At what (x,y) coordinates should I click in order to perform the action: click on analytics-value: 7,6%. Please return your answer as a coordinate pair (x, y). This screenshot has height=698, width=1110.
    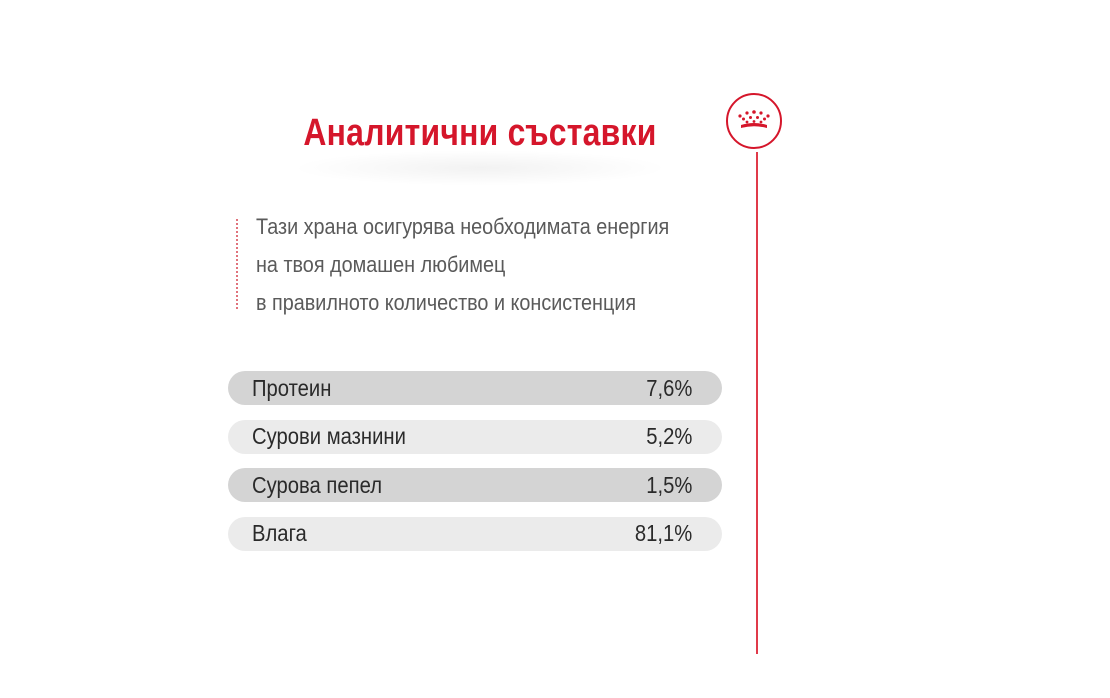
    Looking at the image, I should click on (668, 387).